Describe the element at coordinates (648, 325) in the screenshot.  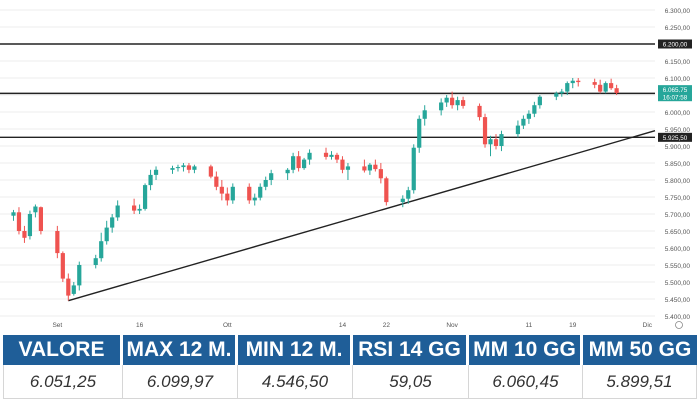
I see `x-tick-label: Dic` at that location.